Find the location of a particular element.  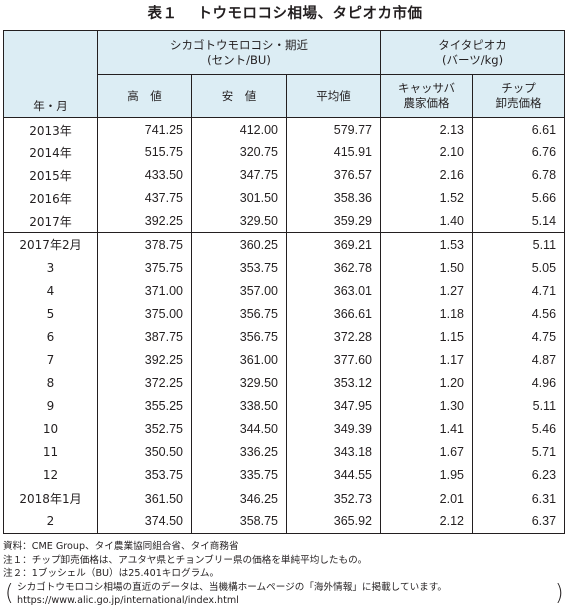

cell-cassava: 2.16 is located at coordinates (427, 175).